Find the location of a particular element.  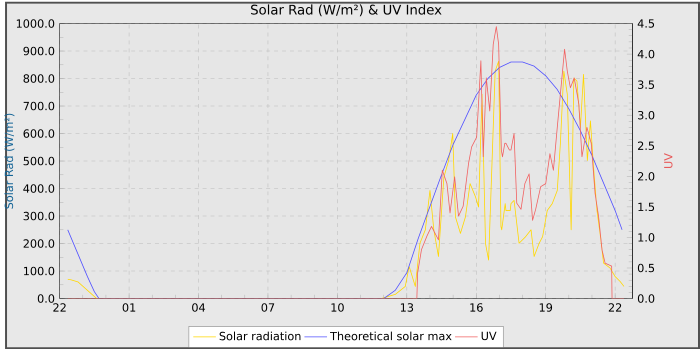

y-tick-label: 900.0 is located at coordinates (38, 51).